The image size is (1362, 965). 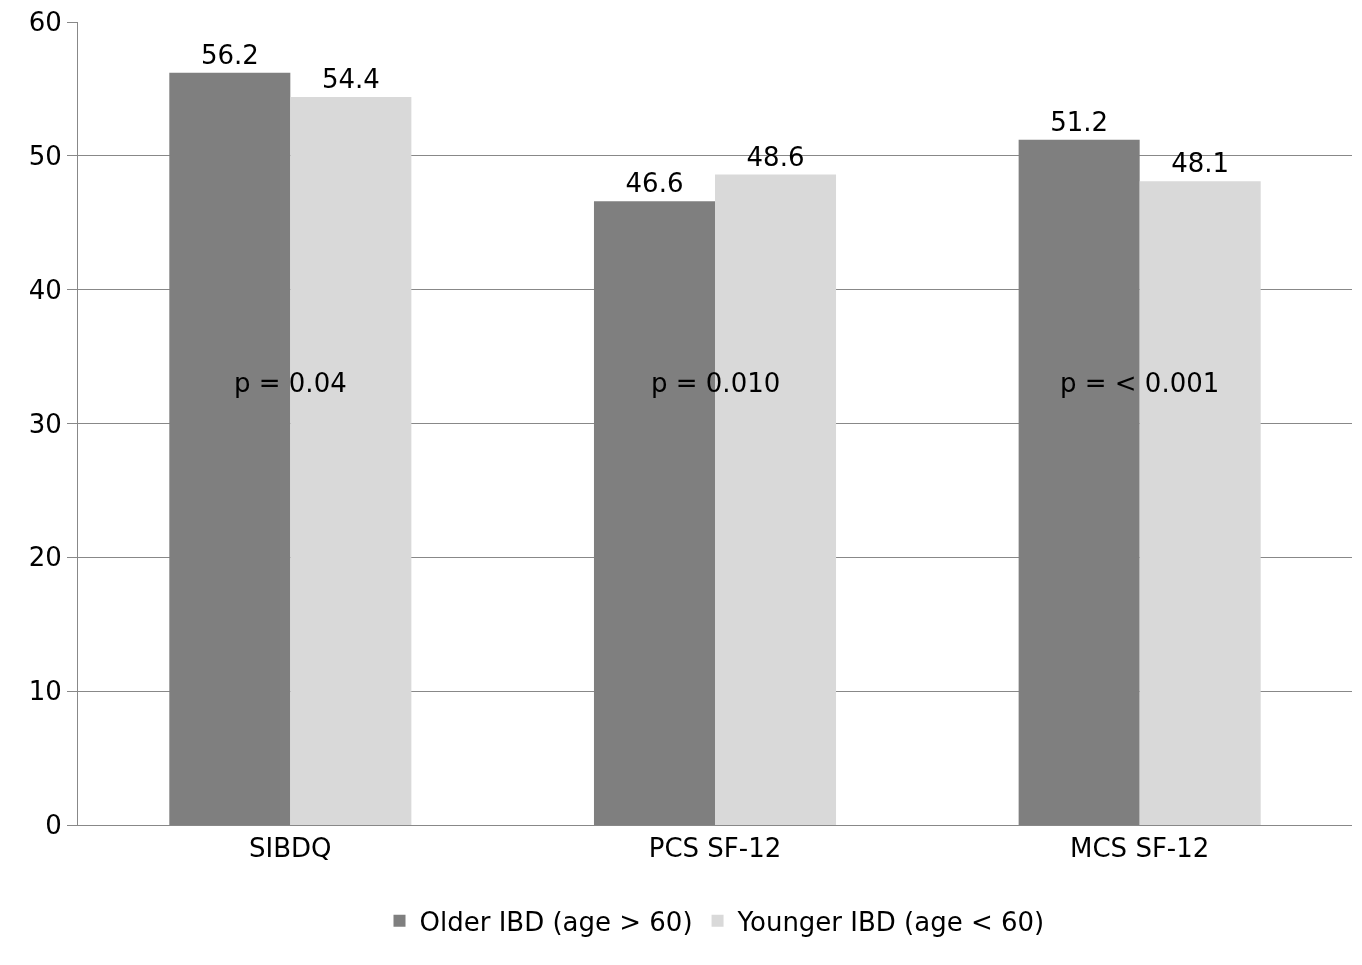 I want to click on y-tick-label: 60, so click(x=45, y=22).